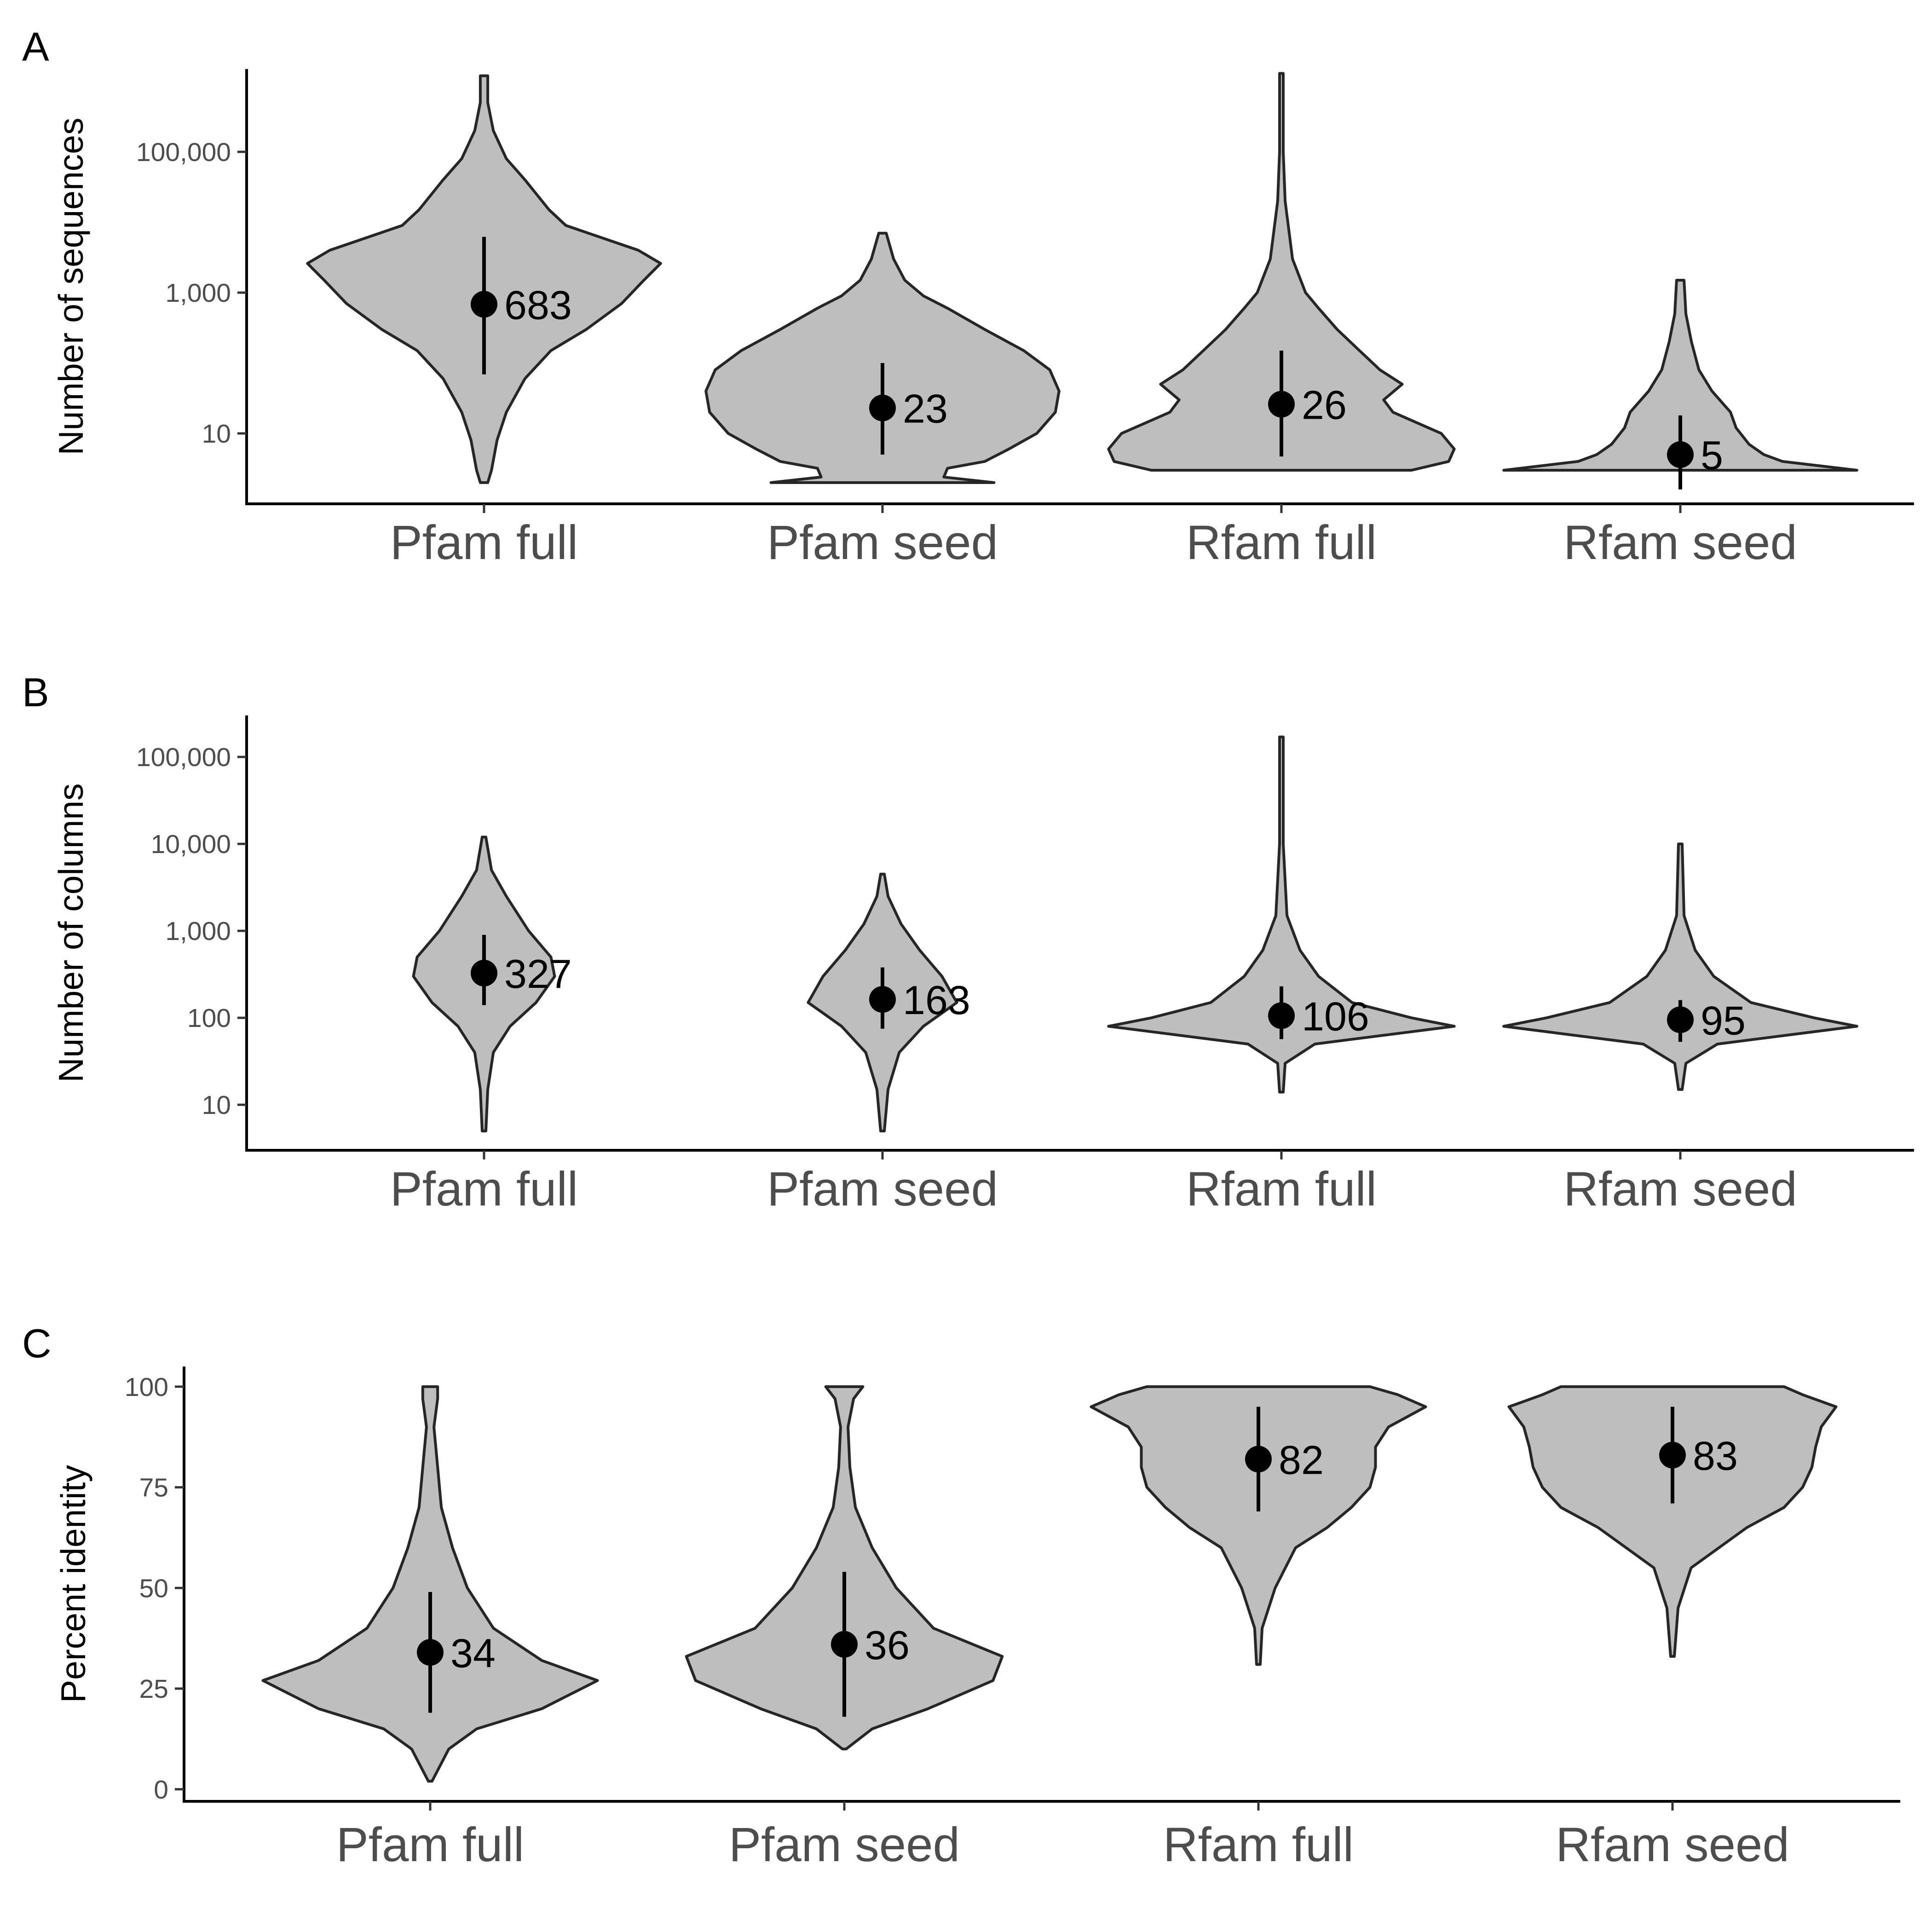  What do you see at coordinates (1301, 1459) in the screenshot?
I see `median-label: 82` at bounding box center [1301, 1459].